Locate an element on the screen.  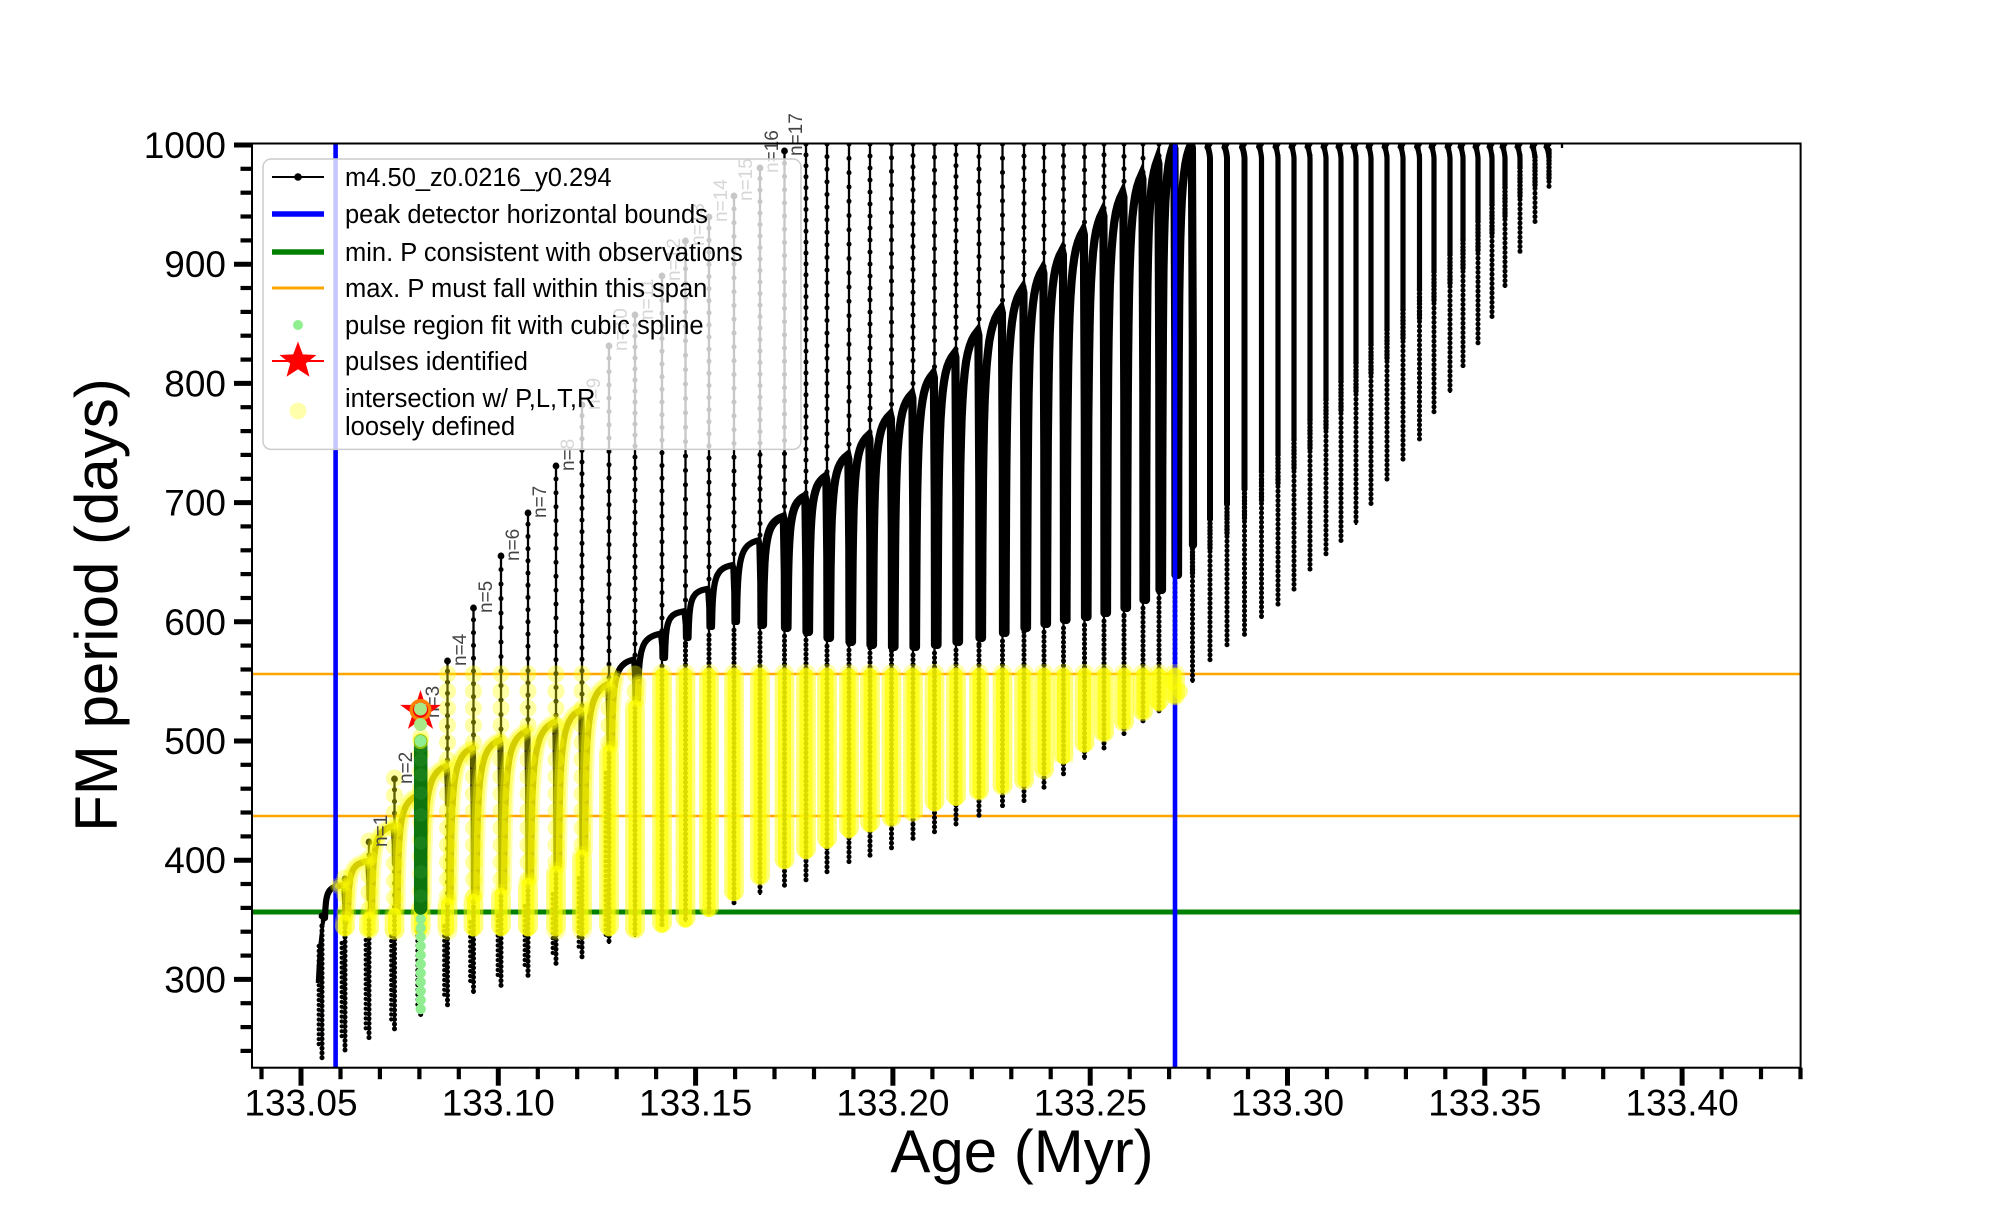
svg-text: 400 is located at coordinates (195, 860).